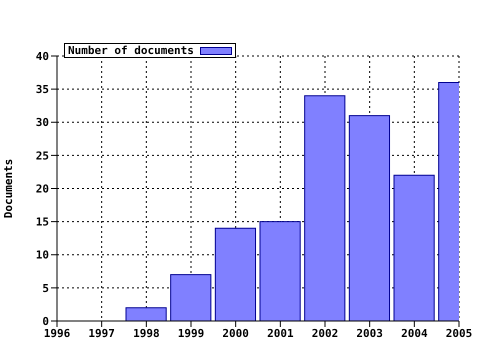 The width and height of the screenshot is (480, 350). Describe the element at coordinates (280, 333) in the screenshot. I see `x-tick-label: 2001` at that location.